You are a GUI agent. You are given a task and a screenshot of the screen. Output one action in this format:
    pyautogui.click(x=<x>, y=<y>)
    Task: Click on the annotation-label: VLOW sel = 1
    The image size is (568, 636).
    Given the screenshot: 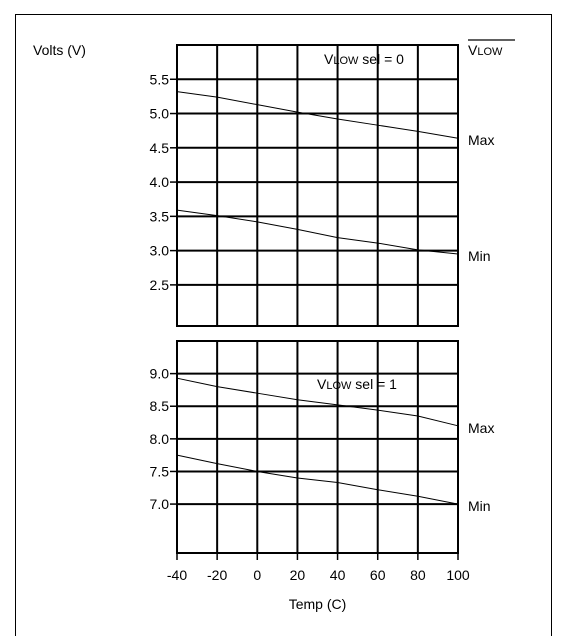 What is the action you would take?
    pyautogui.click(x=357, y=384)
    